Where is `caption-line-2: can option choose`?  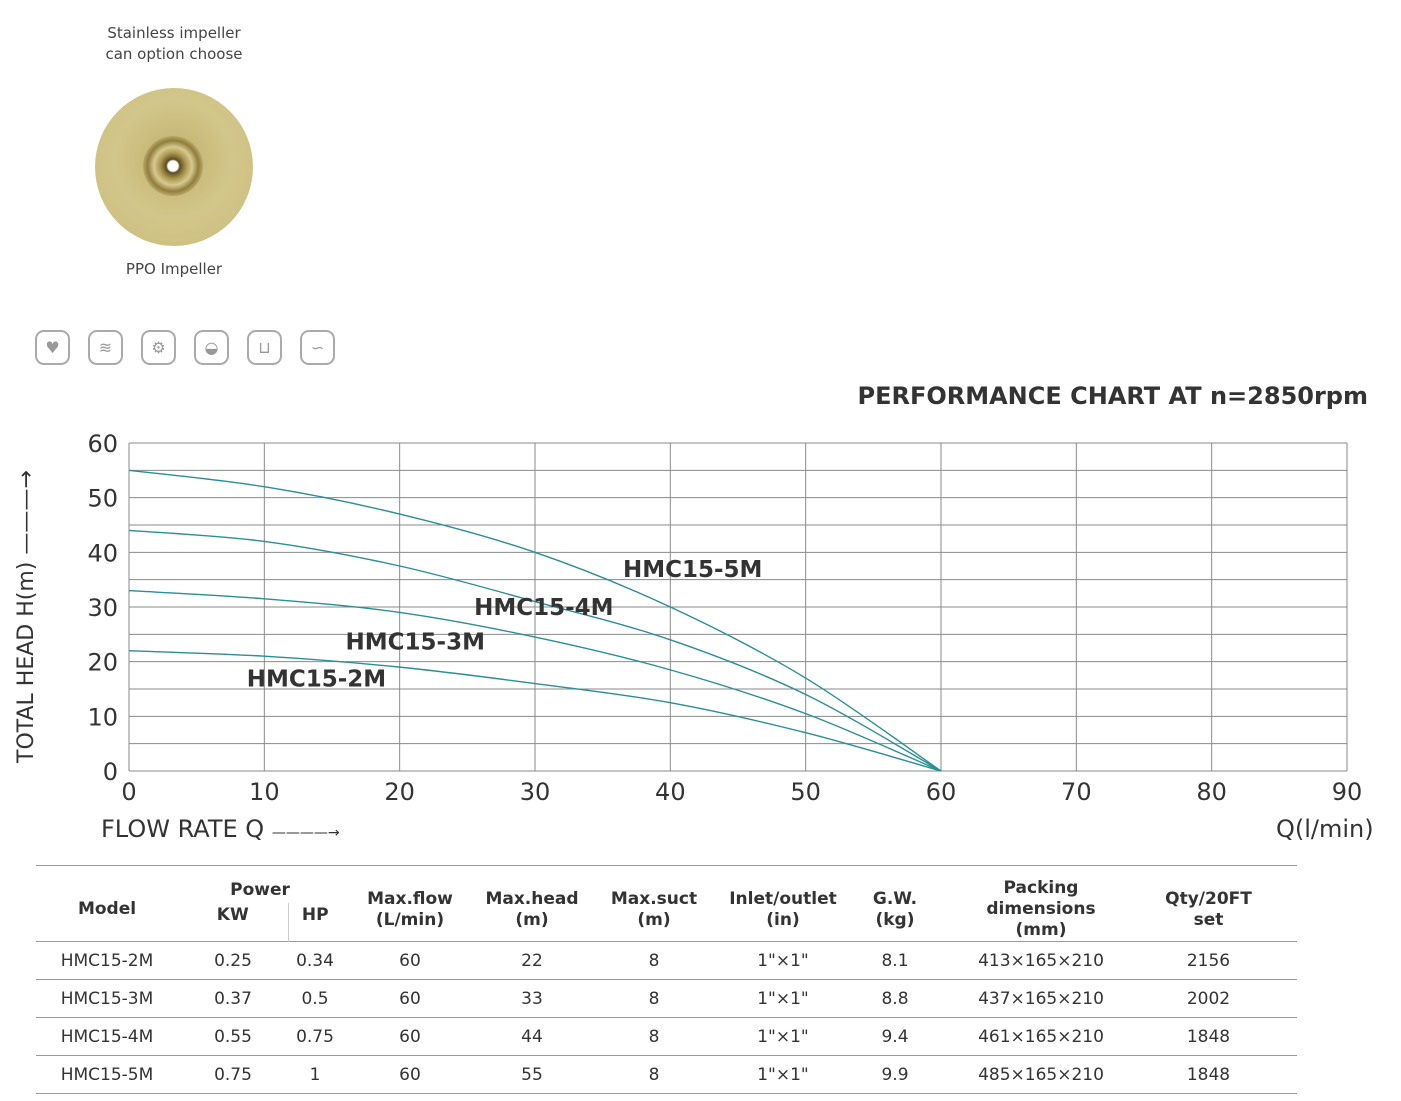
caption-line-2: can option choose is located at coordinates (174, 54).